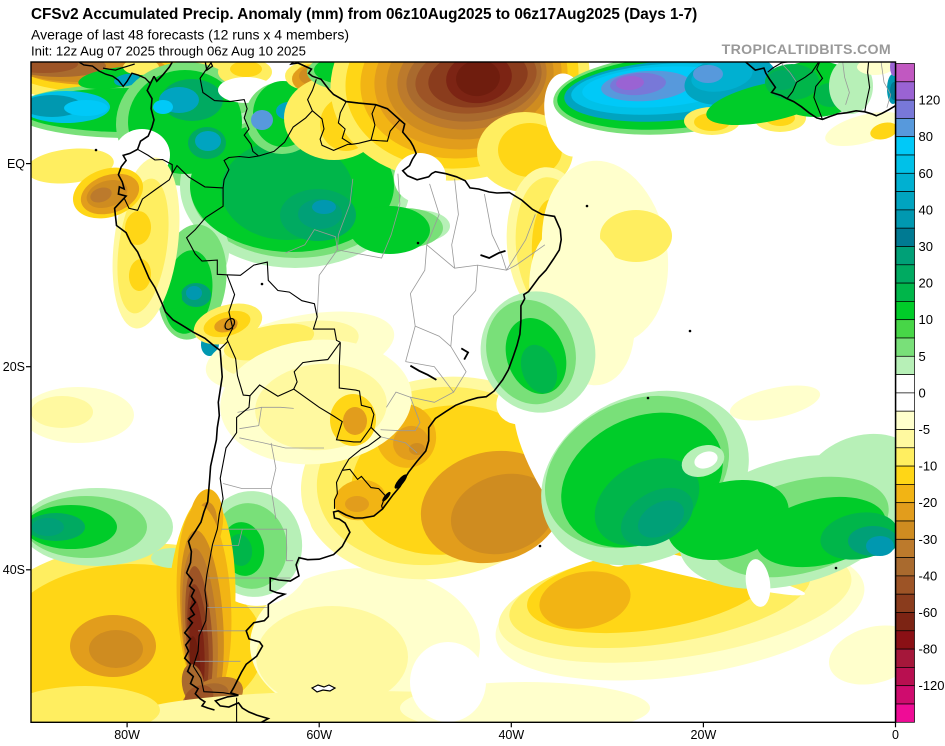 Image resolution: width=945 pixels, height=746 pixels. Describe the element at coordinates (930, 100) in the screenshot. I see `svg-text: 120` at that location.